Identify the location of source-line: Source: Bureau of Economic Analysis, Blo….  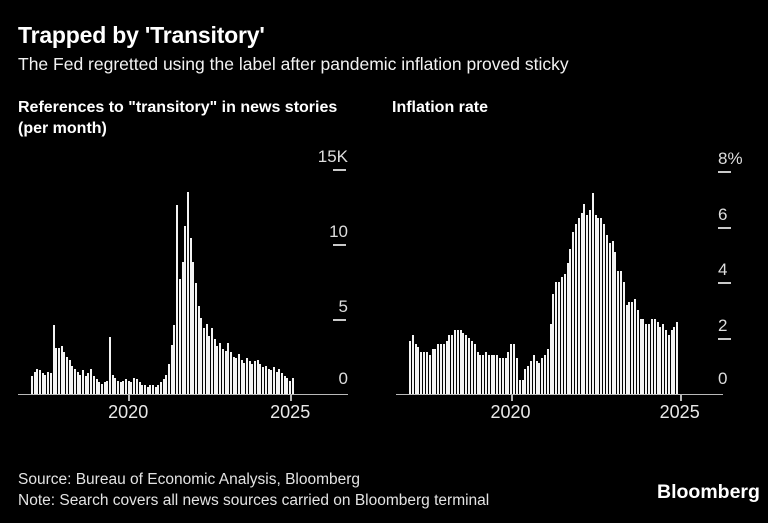
(189, 479).